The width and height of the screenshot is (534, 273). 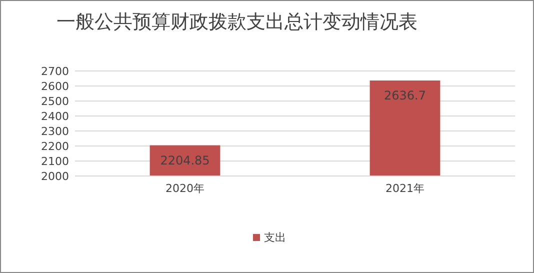 I want to click on y-tick-label: 2200, so click(x=55, y=146).